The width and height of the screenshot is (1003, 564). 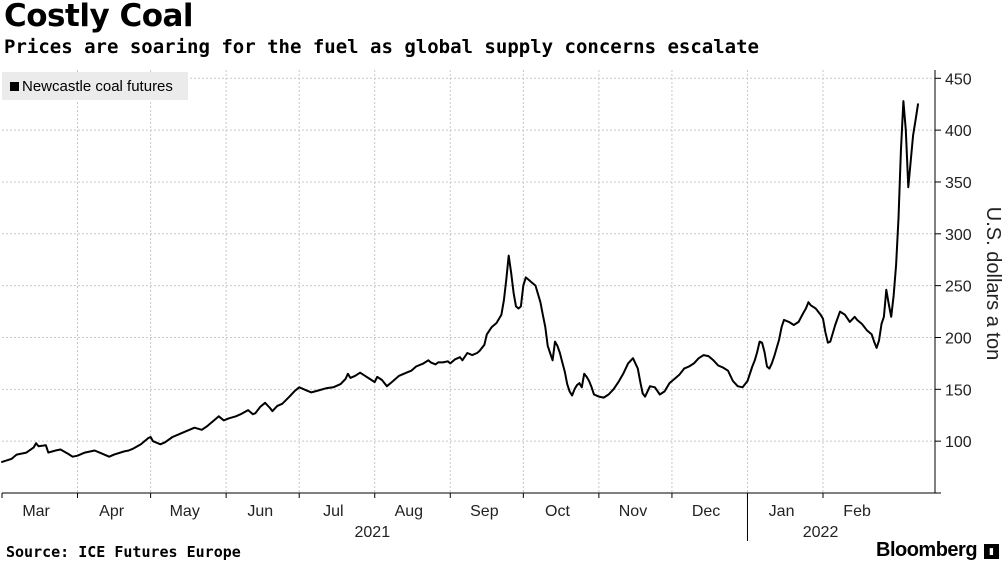 I want to click on x-tick-label: Feb, so click(x=857, y=511).